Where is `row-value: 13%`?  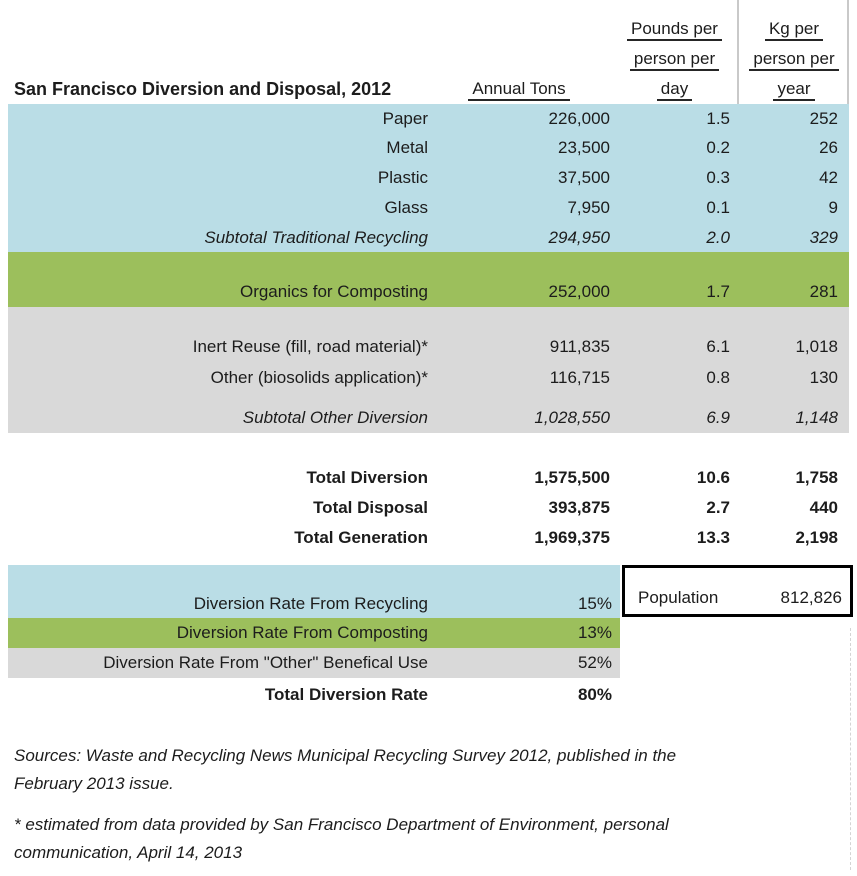 row-value: 13% is located at coordinates (594, 632).